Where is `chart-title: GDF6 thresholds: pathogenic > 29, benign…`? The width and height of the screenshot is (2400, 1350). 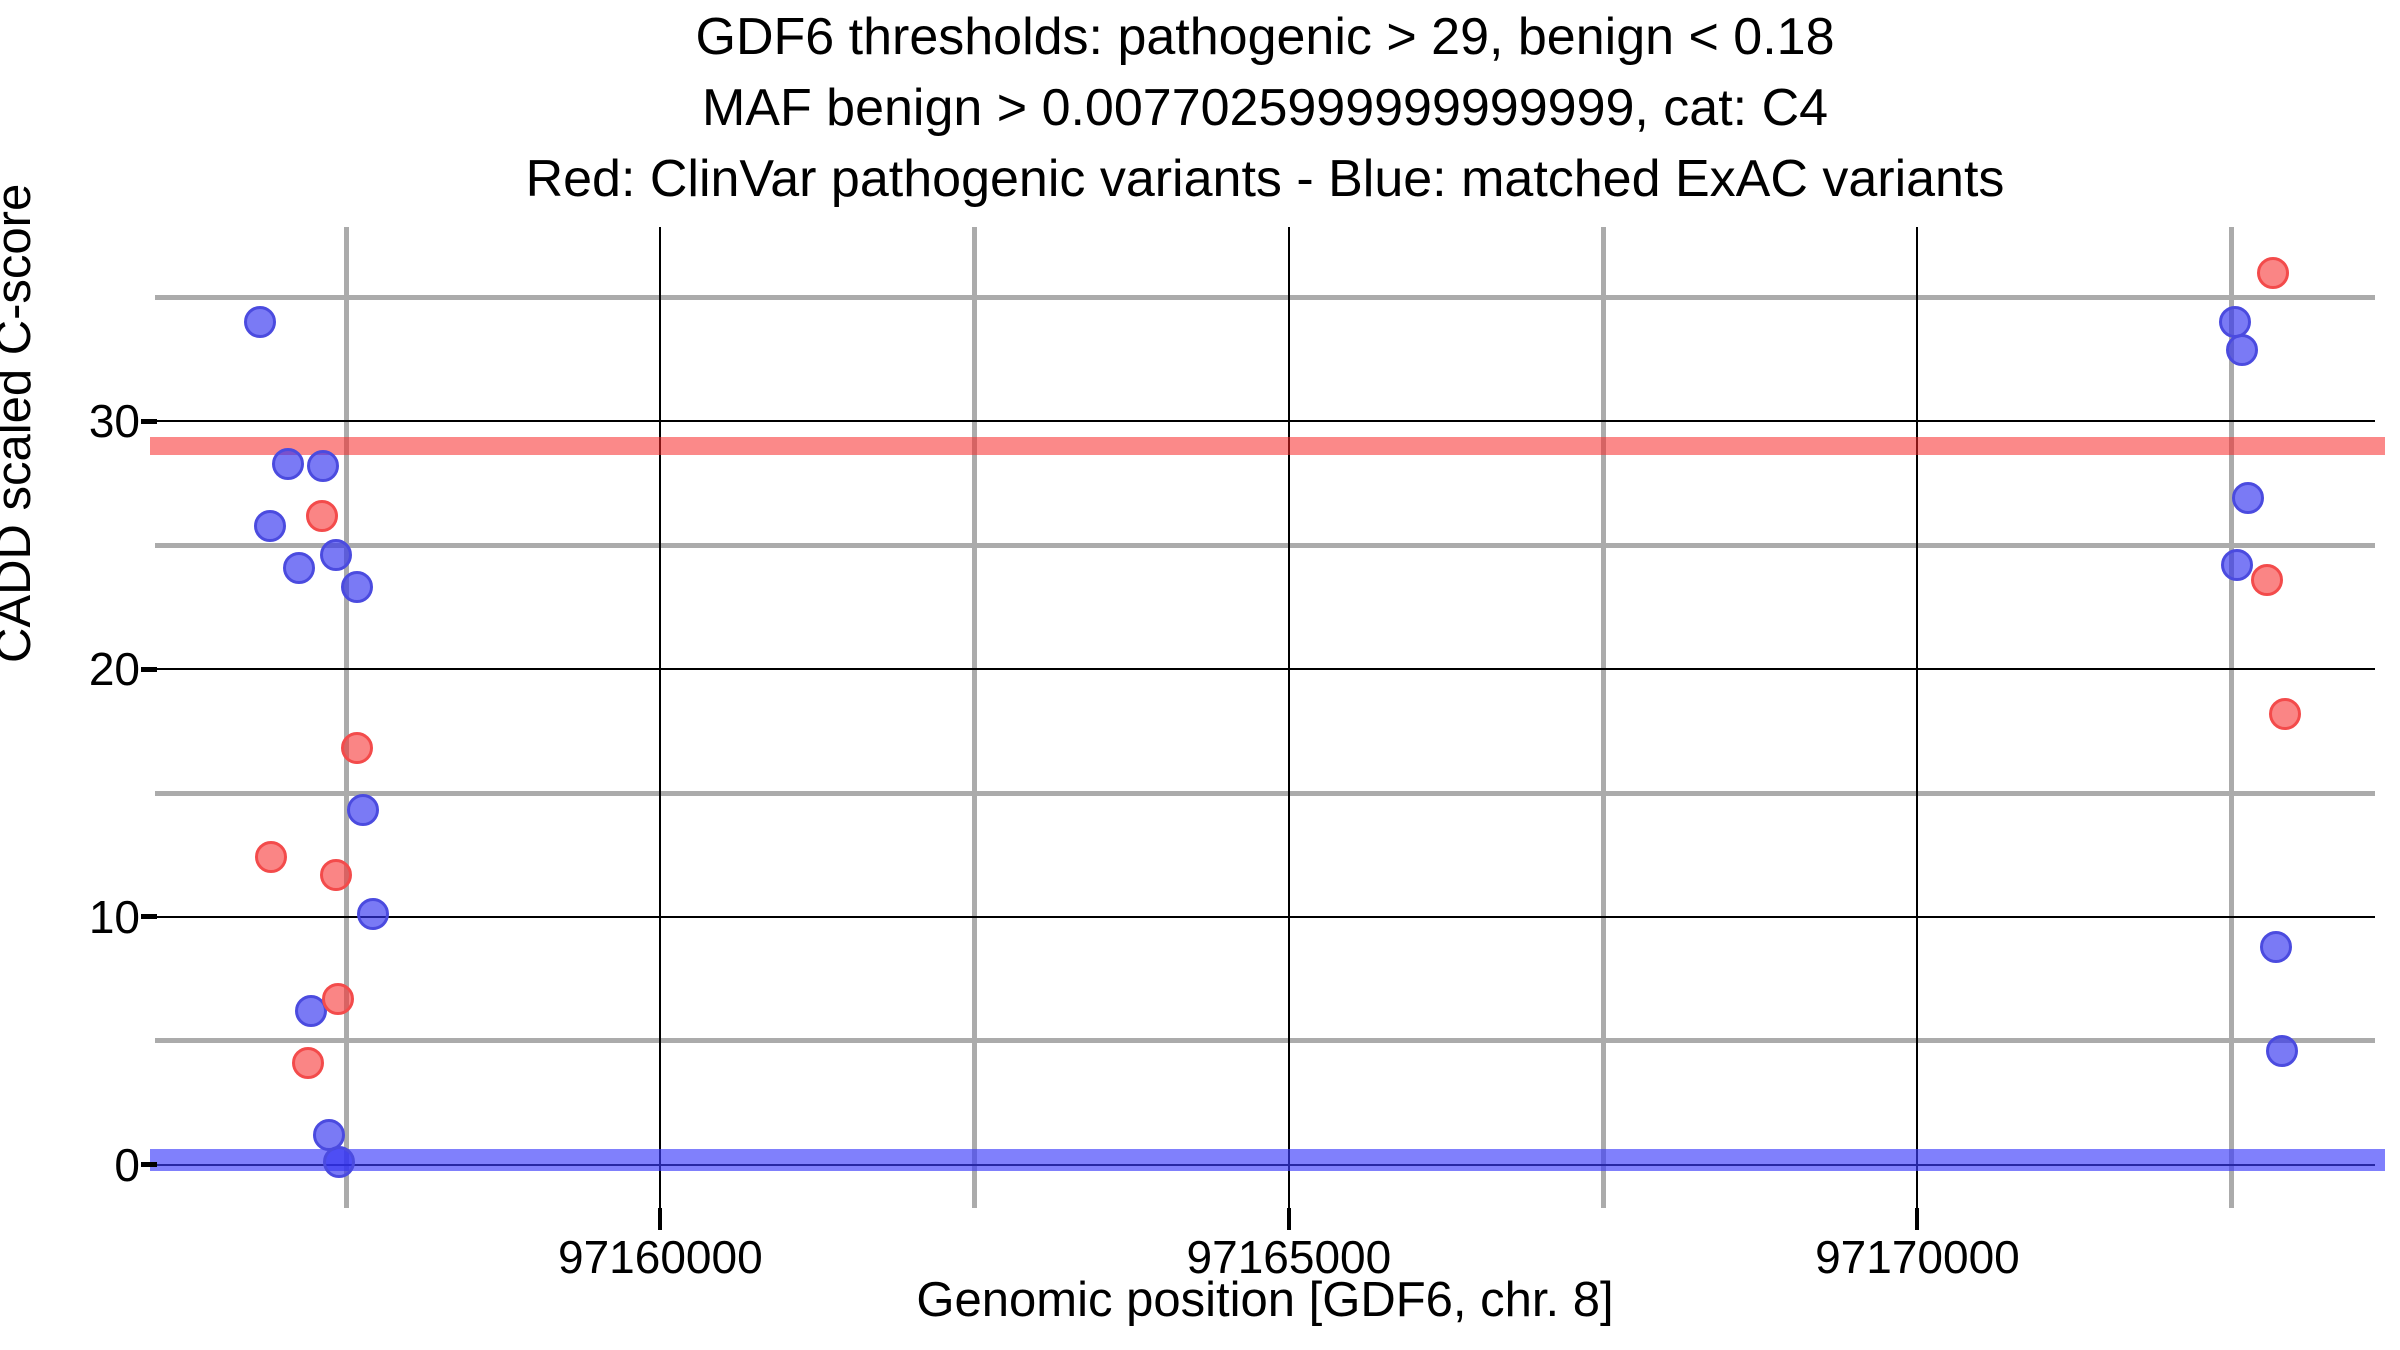 chart-title: GDF6 thresholds: pathogenic > 29, benign… is located at coordinates (1265, 108).